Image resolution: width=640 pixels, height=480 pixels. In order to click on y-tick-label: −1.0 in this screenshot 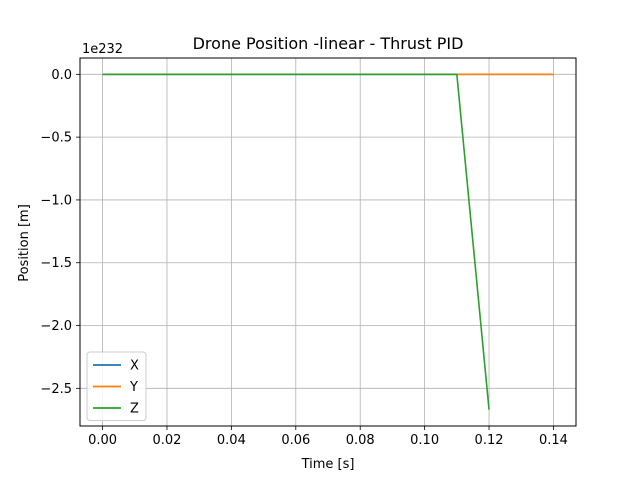, I will do `click(56, 200)`.